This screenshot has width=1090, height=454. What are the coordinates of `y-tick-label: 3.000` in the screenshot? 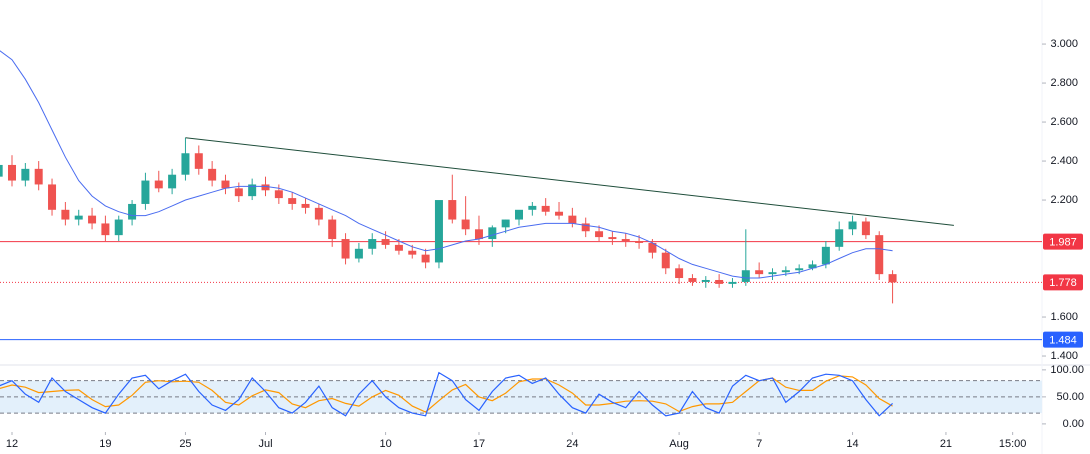 It's located at (1064, 44).